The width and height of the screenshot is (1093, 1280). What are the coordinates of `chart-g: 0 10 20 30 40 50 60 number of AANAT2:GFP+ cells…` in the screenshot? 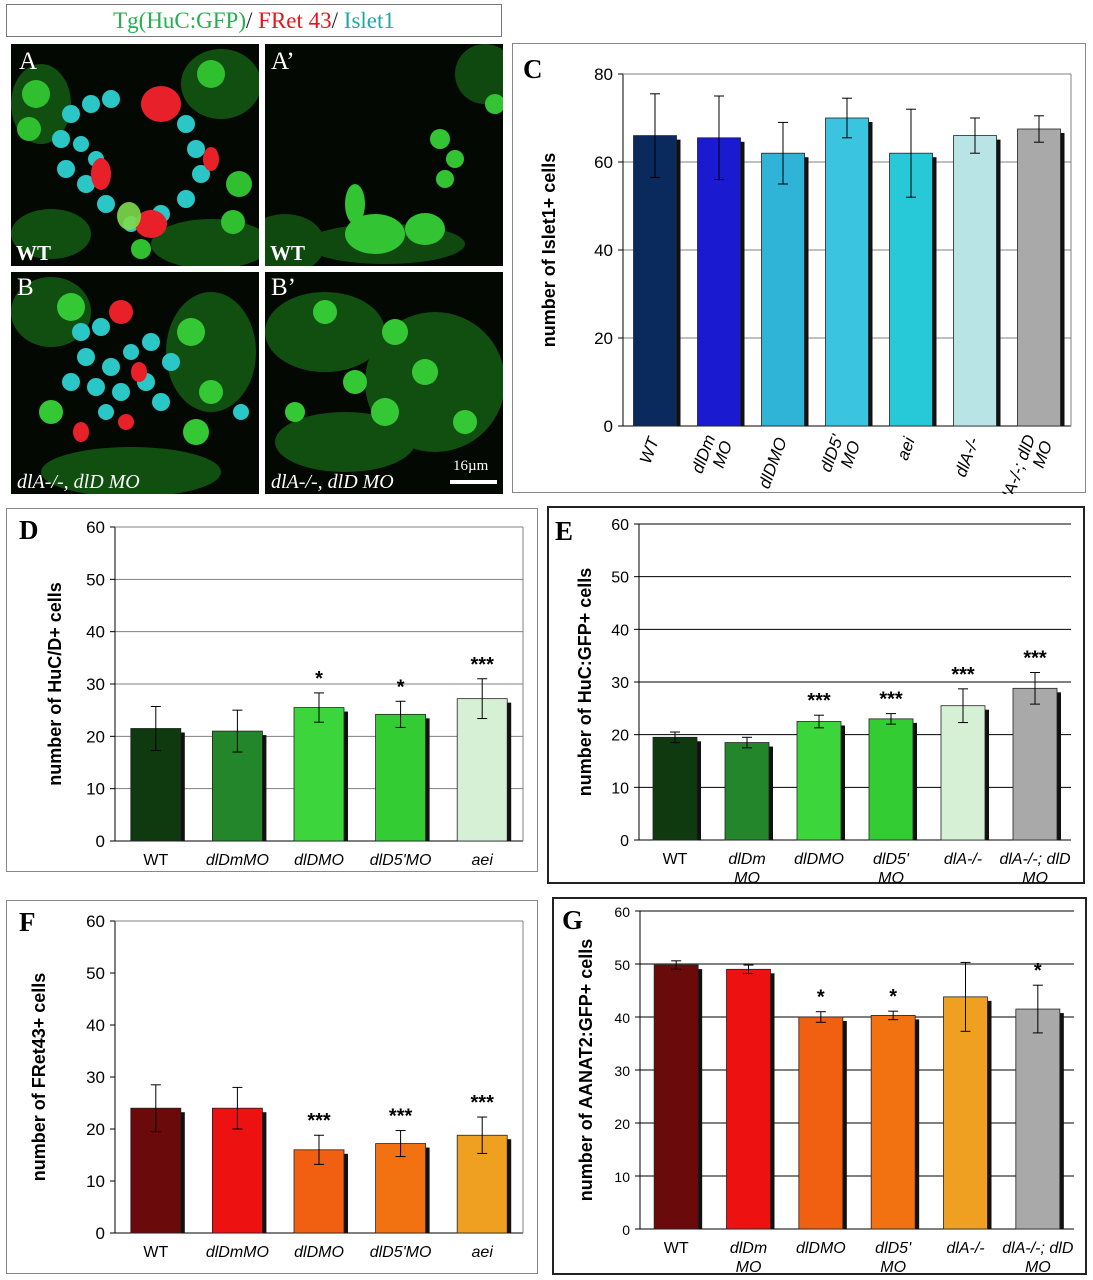 It's located at (818, 1090).